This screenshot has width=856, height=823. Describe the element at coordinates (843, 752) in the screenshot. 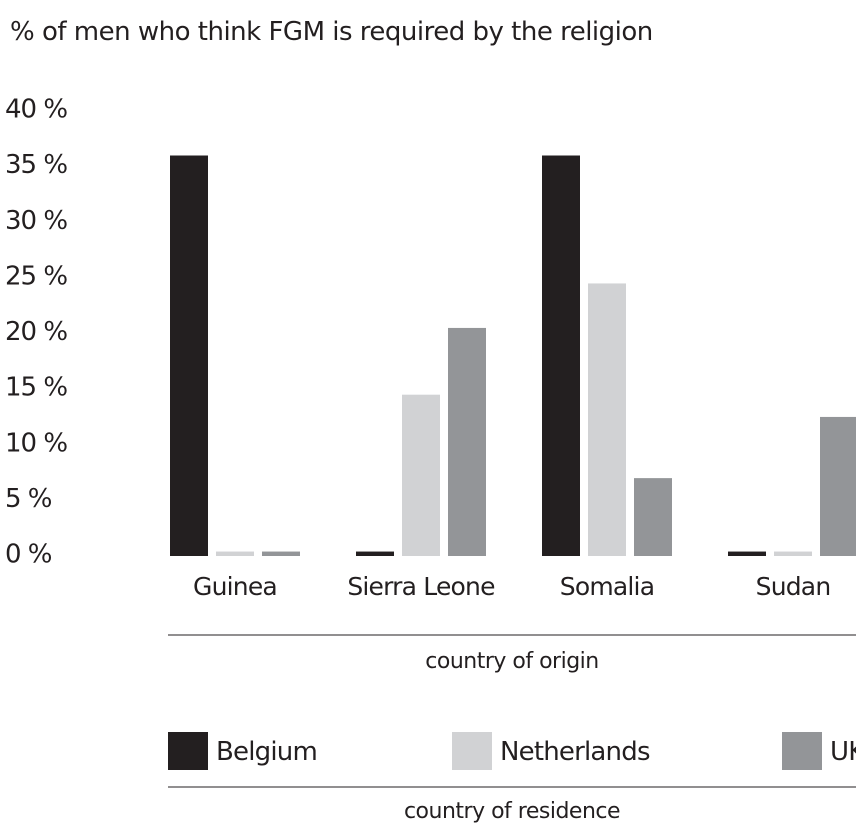

I see `legend-label: UK` at that location.